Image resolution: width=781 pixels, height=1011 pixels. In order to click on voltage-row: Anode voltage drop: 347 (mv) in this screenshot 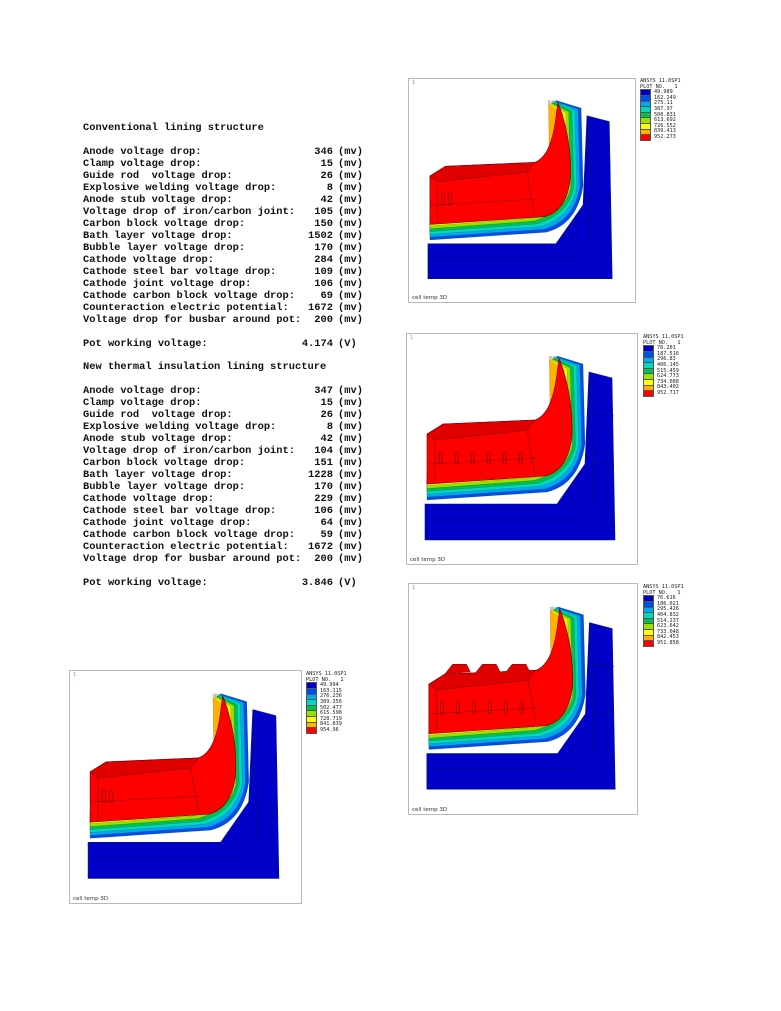, I will do `click(225, 391)`.